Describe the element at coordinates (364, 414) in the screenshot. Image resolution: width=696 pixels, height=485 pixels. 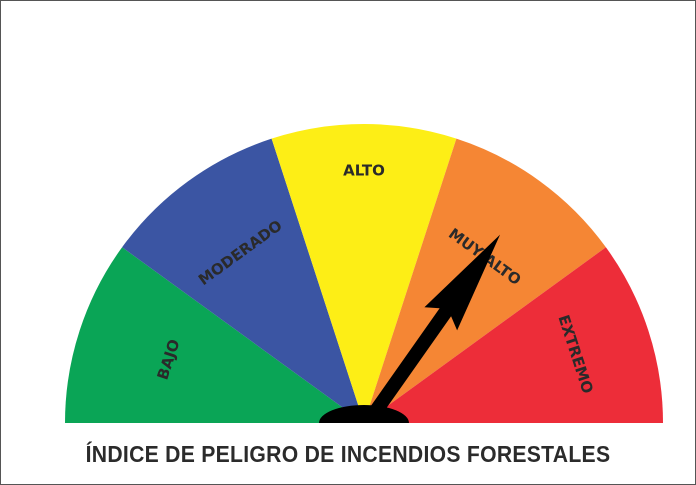
I see `needle-hub` at that location.